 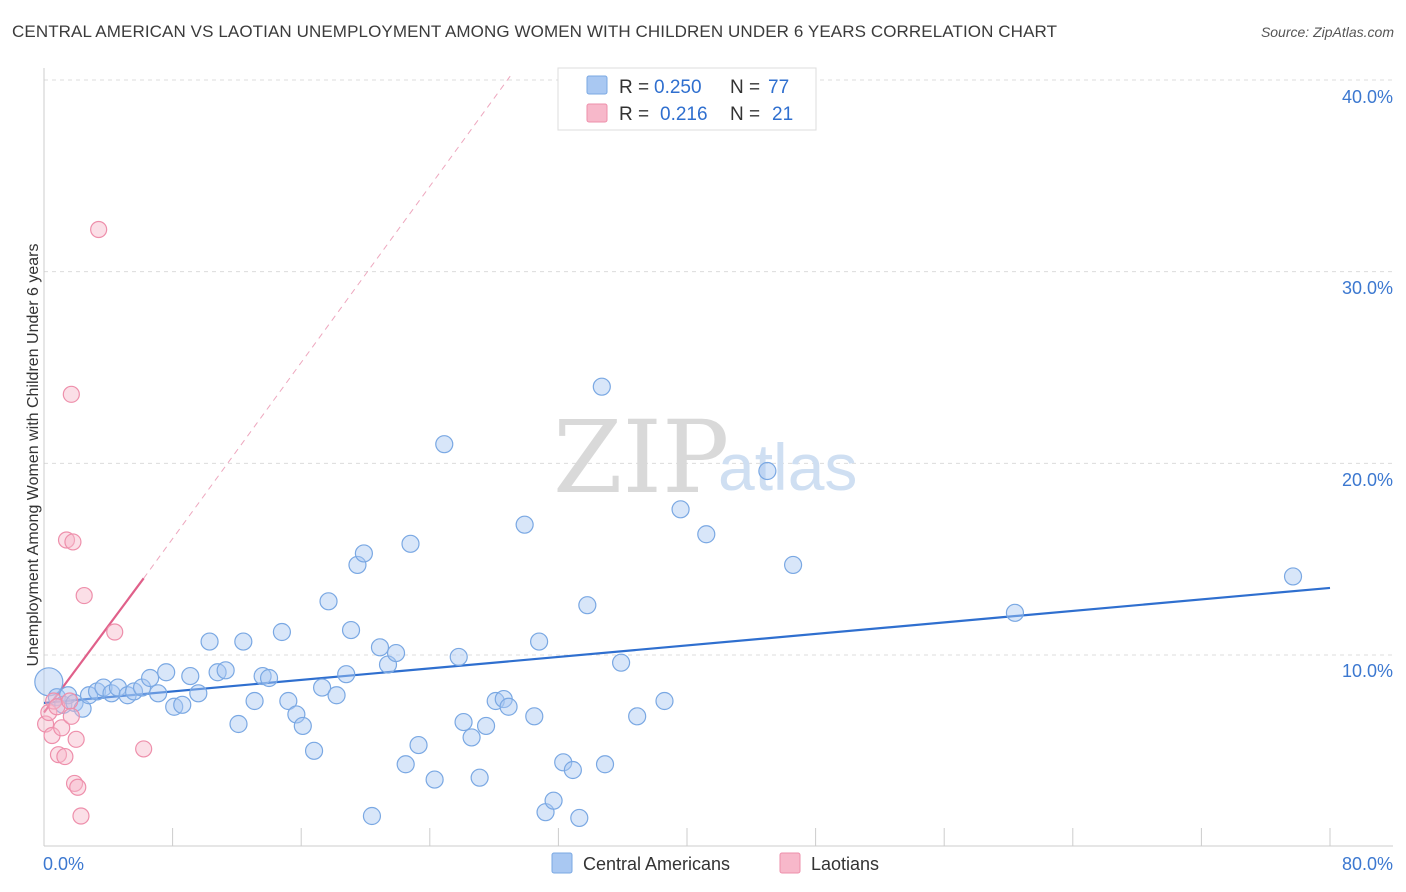 I want to click on watermark-zip: ZIP, so click(x=641, y=457).